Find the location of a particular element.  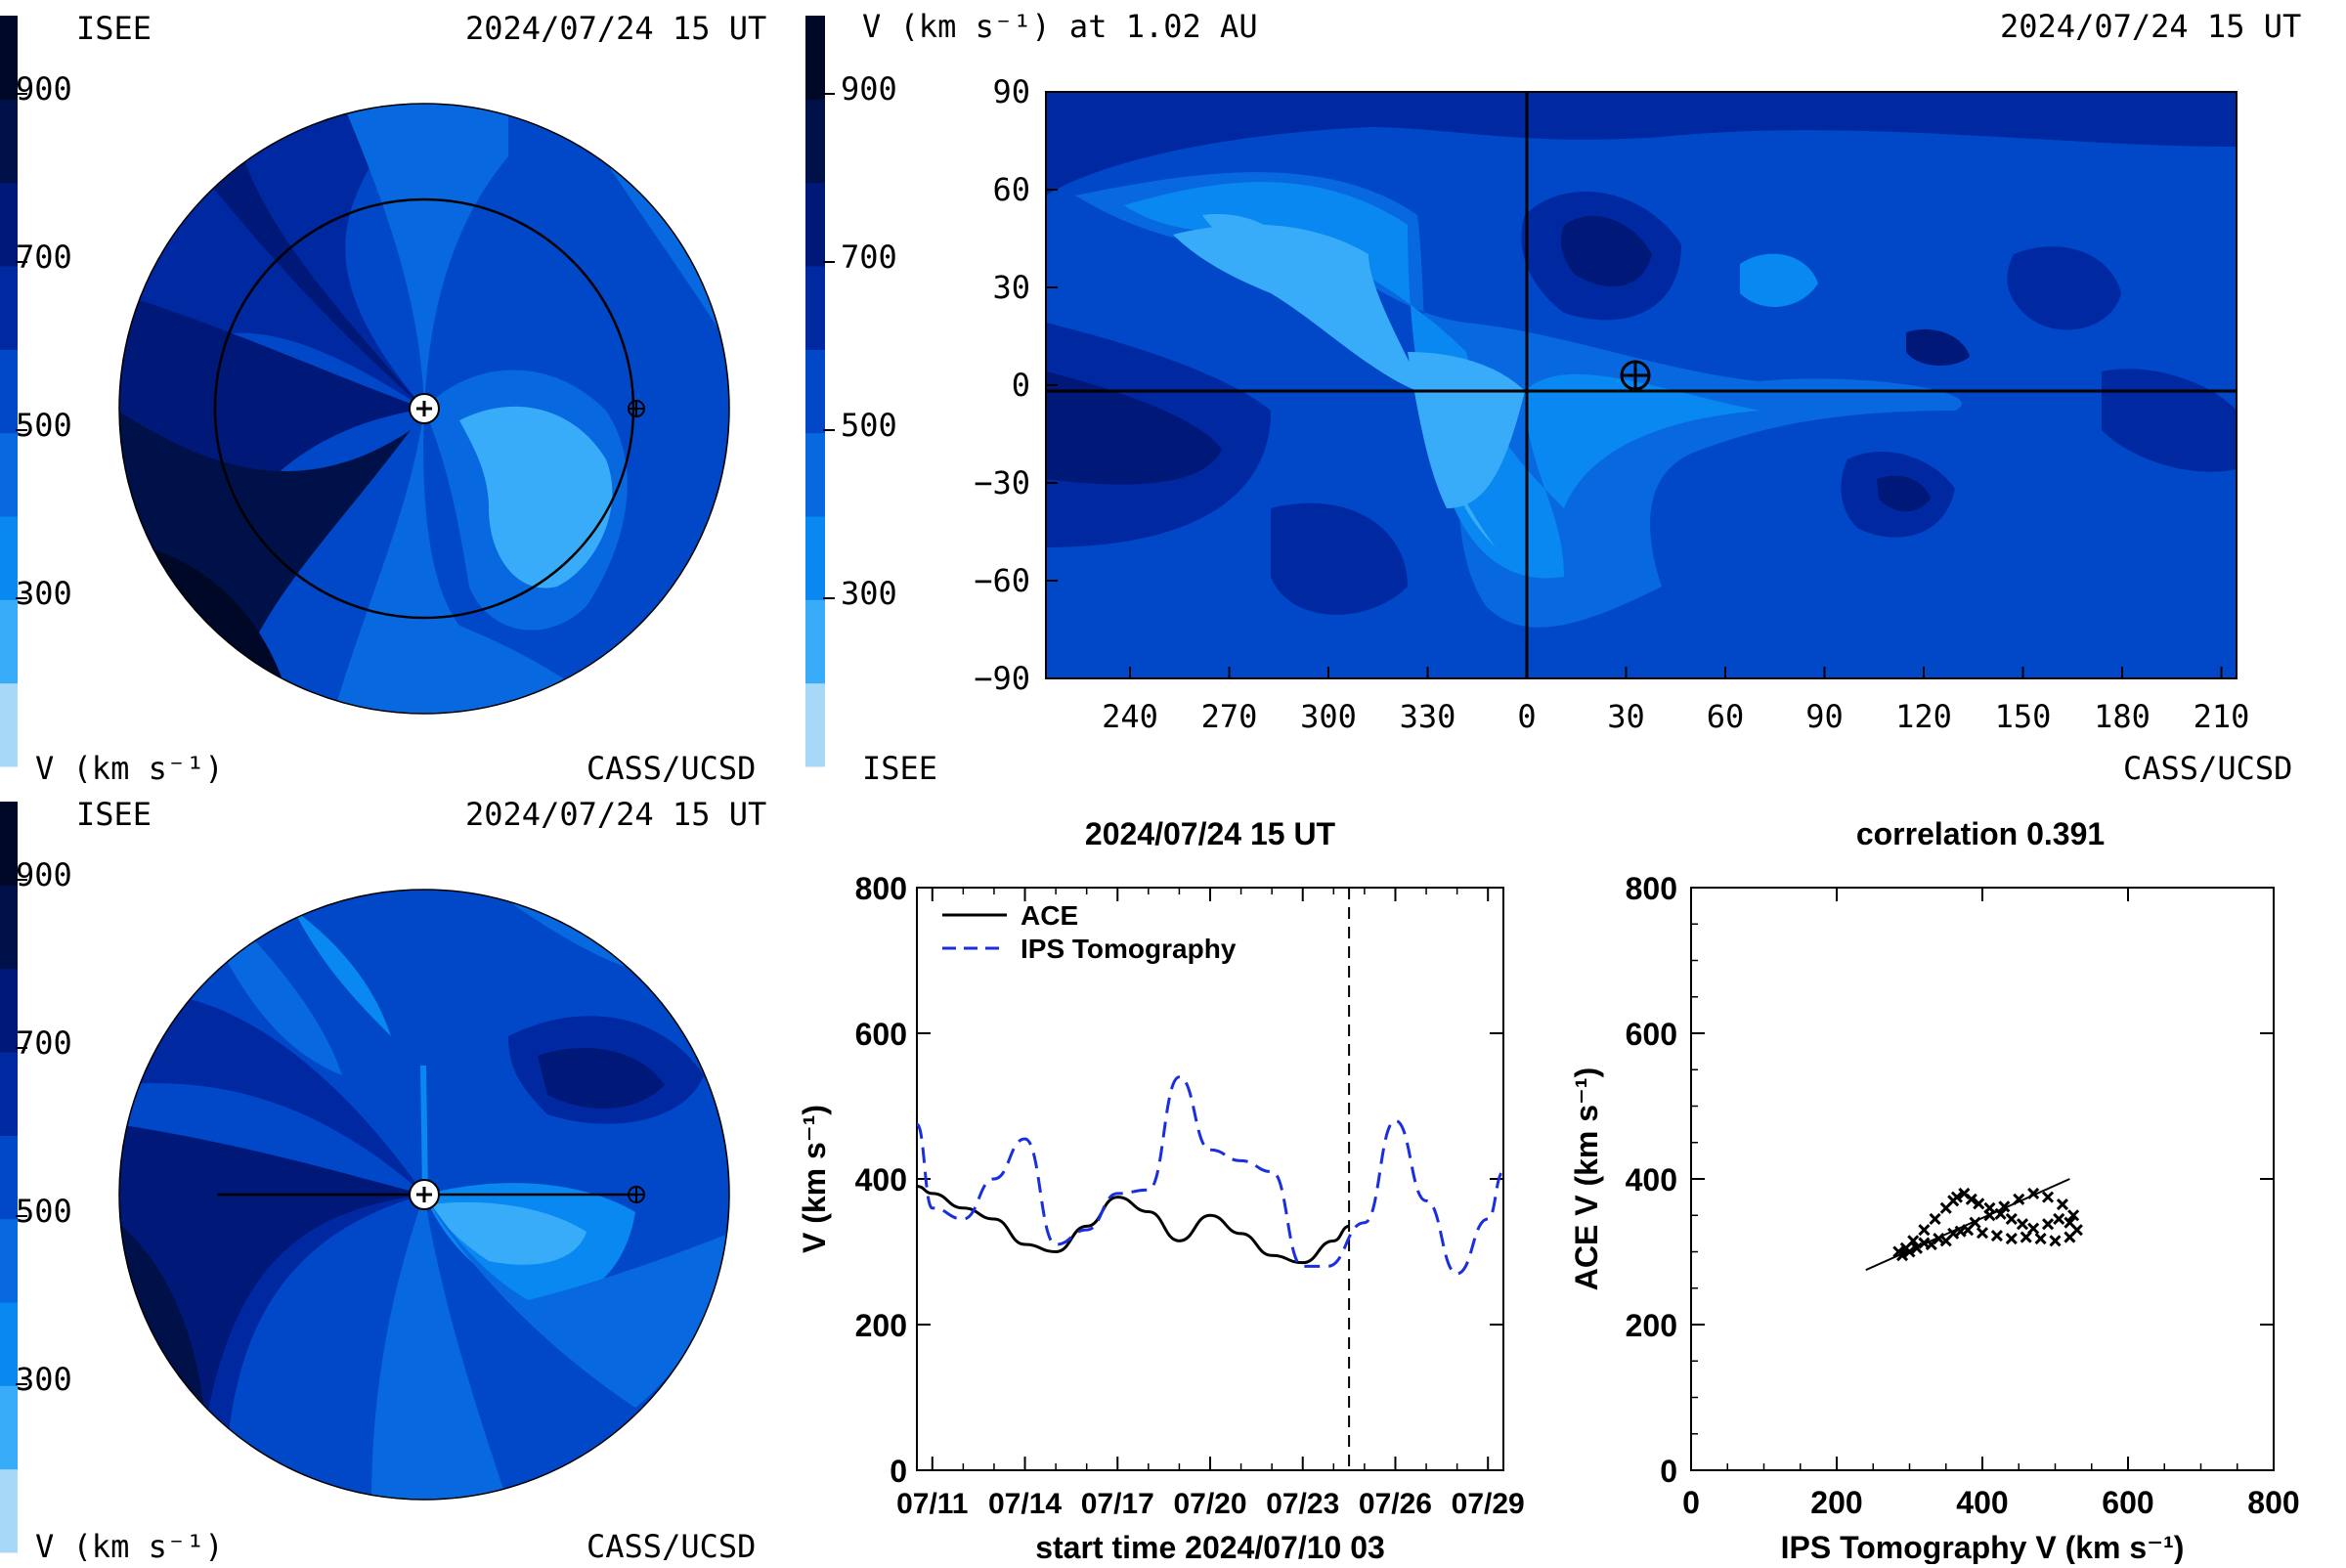

map-title: V (km s⁻¹) at 1.02 AU is located at coordinates (1060, 27).